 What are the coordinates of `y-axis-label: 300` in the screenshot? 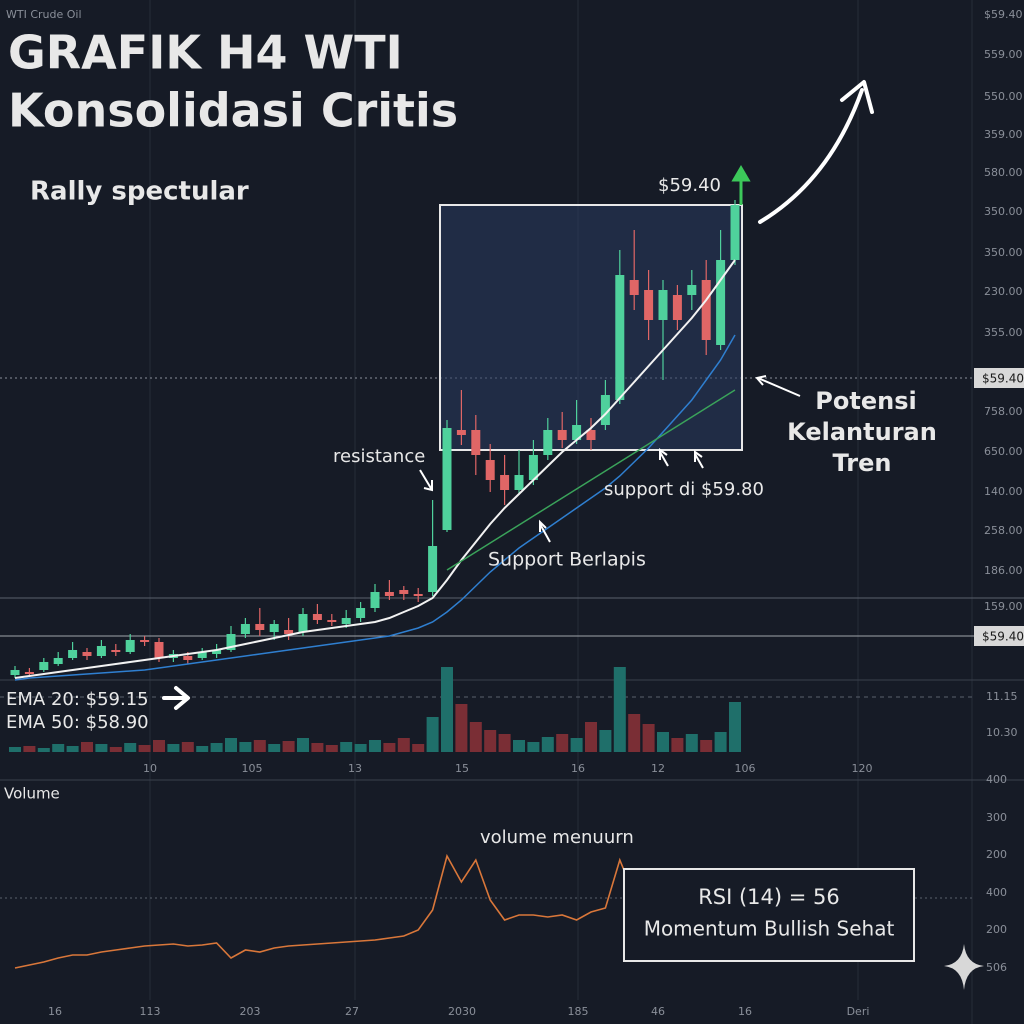 It's located at (996, 817).